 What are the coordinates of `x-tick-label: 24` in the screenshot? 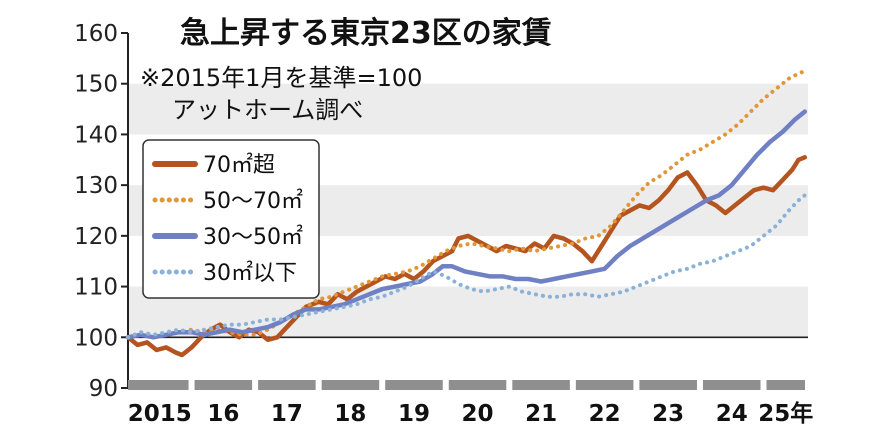 It's located at (732, 414).